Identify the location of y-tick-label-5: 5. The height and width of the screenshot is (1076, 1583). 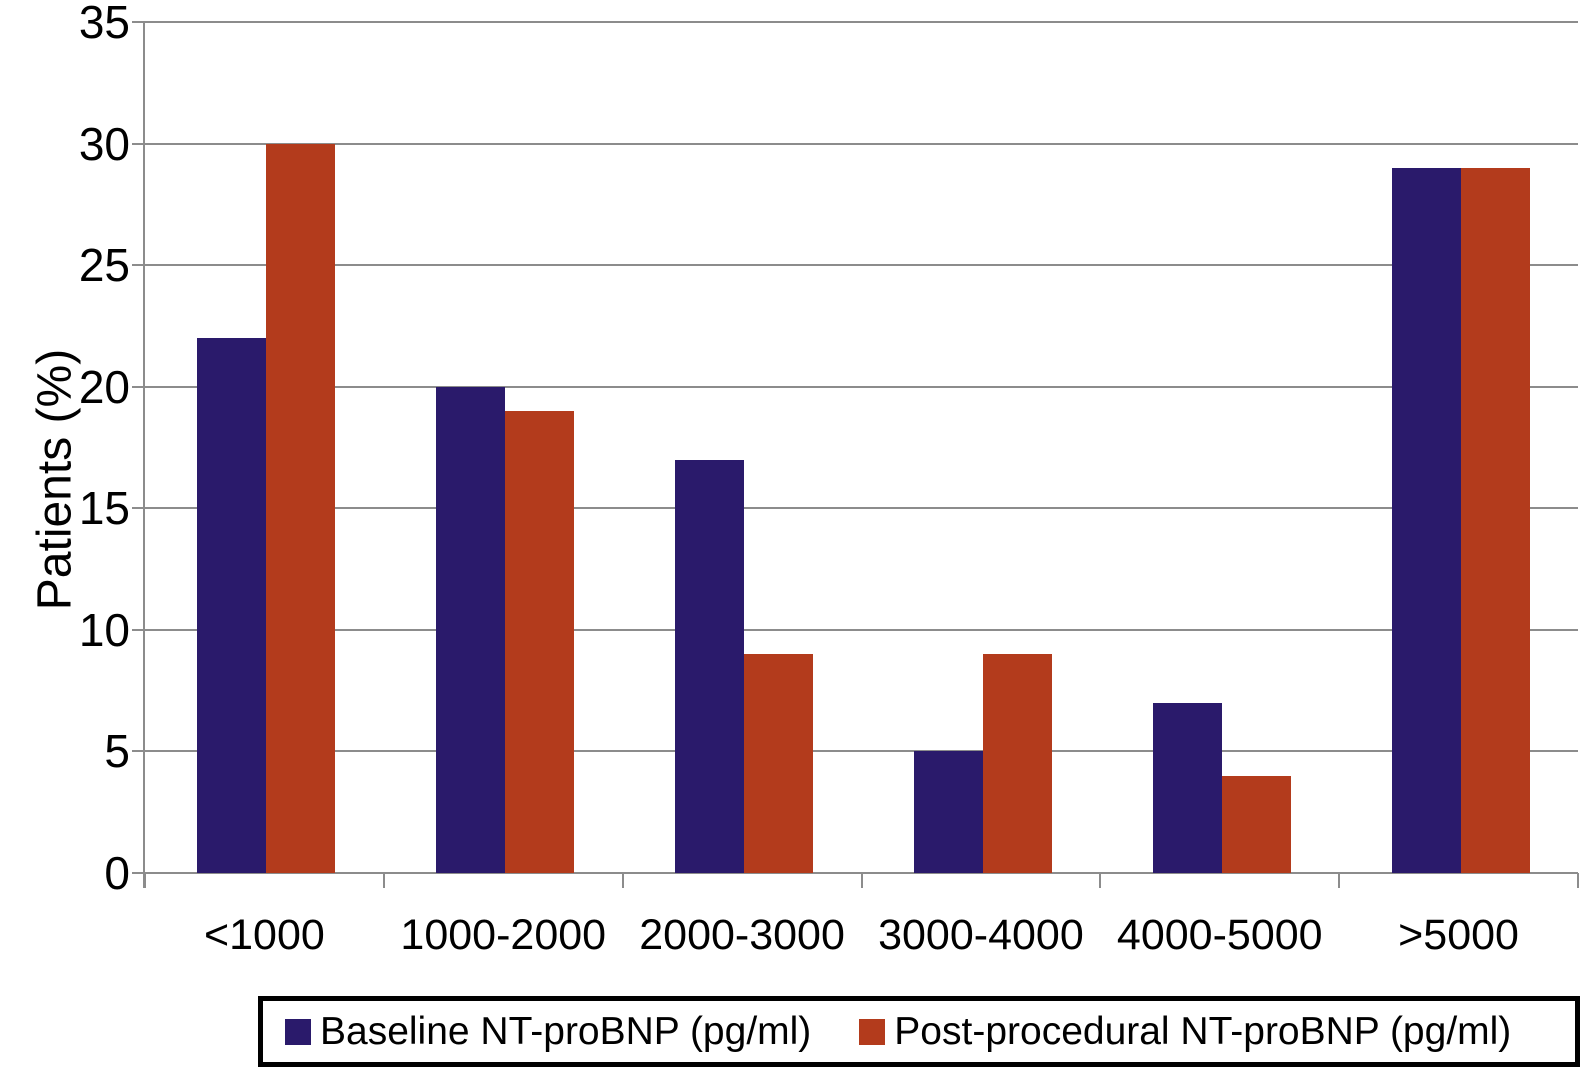
(117, 751).